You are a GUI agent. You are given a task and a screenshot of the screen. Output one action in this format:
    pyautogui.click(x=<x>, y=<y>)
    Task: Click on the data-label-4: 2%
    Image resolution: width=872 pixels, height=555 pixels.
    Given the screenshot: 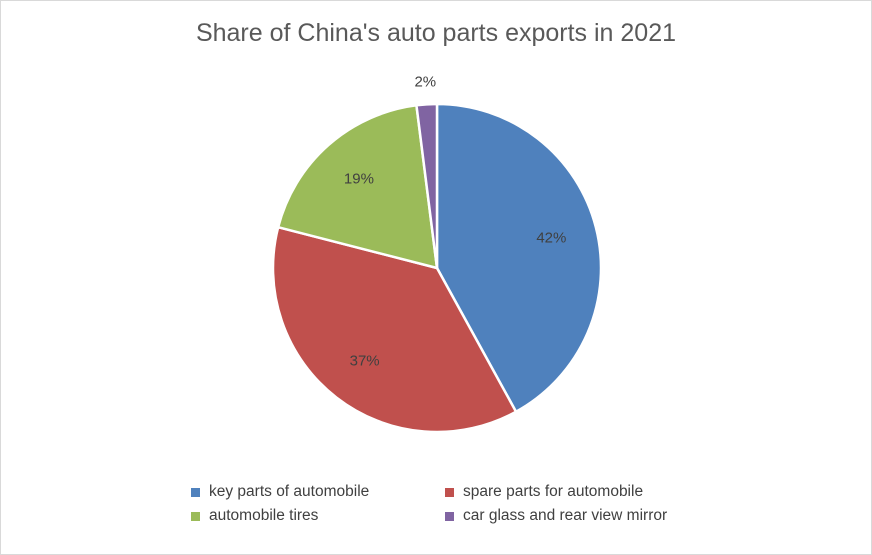 What is the action you would take?
    pyautogui.click(x=425, y=81)
    